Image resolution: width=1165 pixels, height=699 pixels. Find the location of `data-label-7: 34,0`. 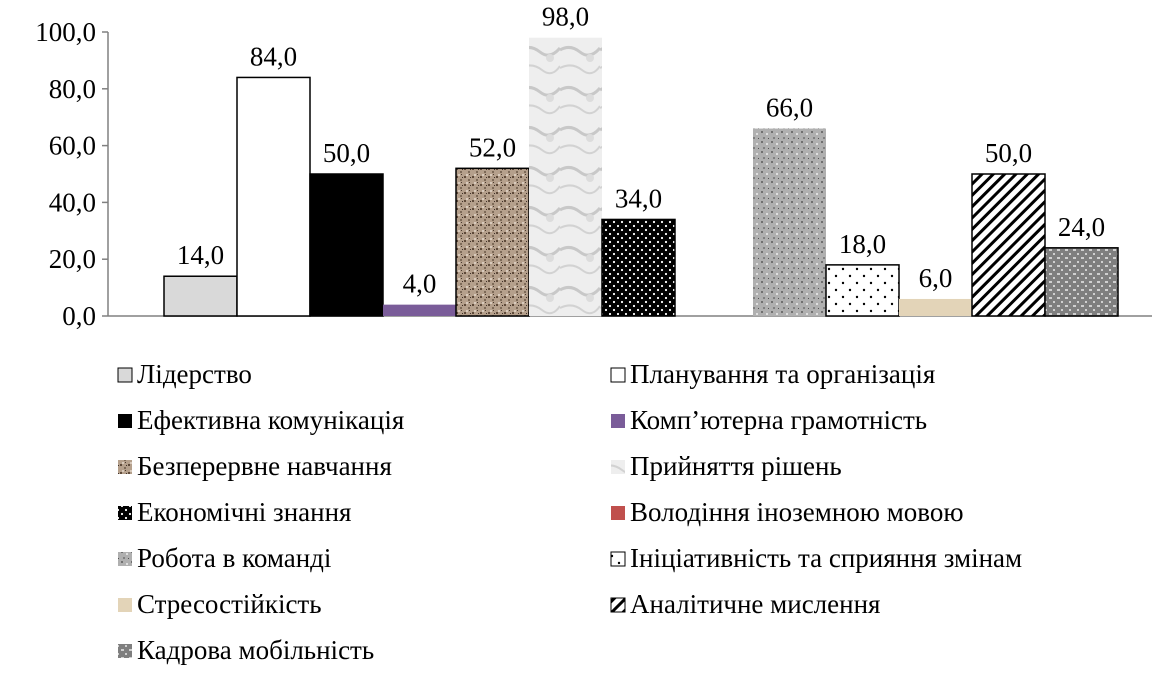

data-label-7: 34,0 is located at coordinates (638, 198).